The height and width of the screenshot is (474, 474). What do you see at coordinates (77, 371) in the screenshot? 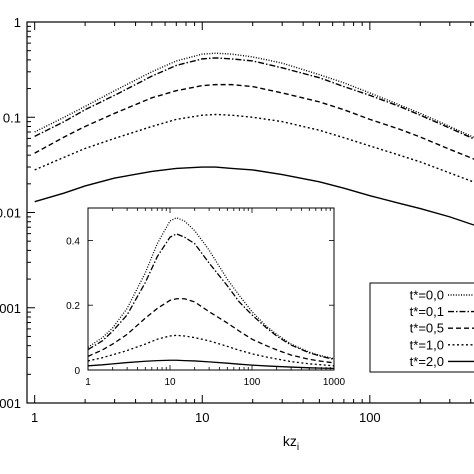
I see `inset-y-tick-label: 0` at bounding box center [77, 371].